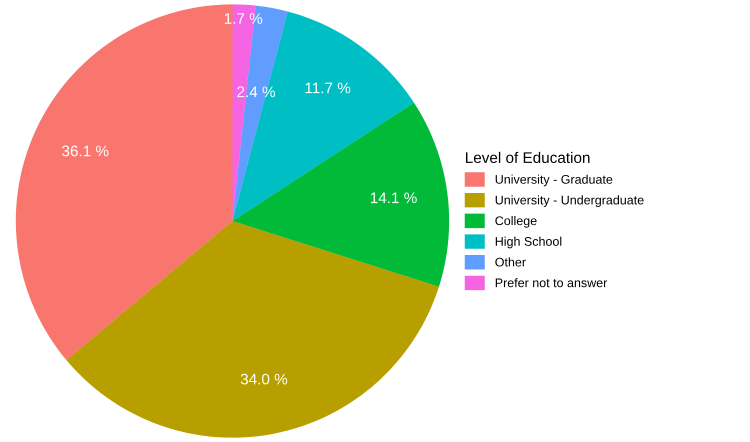 This screenshot has height=442, width=750. Describe the element at coordinates (264, 379) in the screenshot. I see `data-label: 34.0 %` at that location.